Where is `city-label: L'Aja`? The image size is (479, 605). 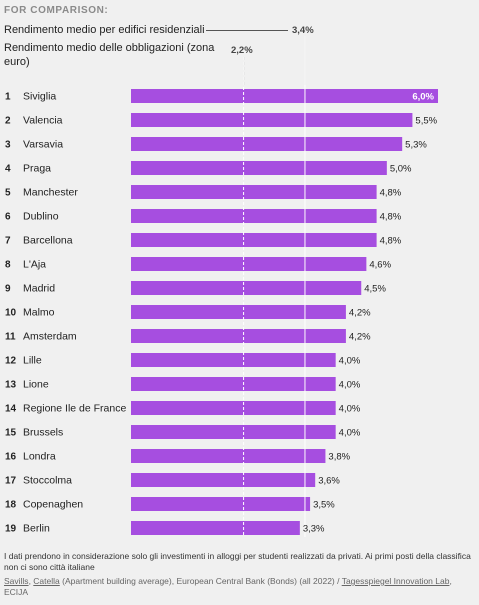
city-label: L'Aja is located at coordinates (34, 265).